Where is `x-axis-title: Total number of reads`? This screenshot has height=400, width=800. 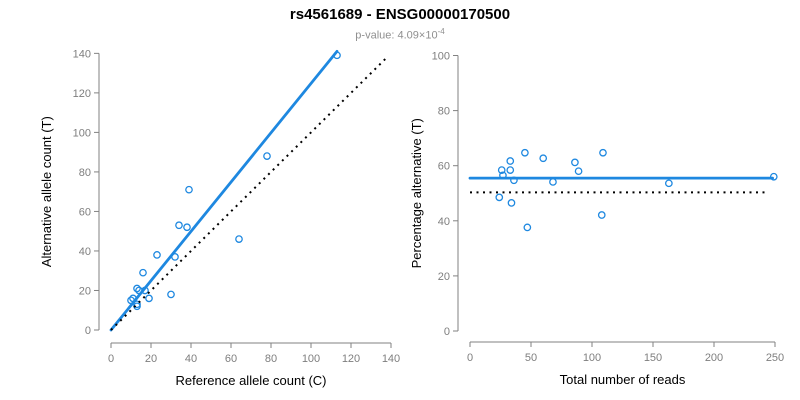
x-axis-title: Total number of reads is located at coordinates (623, 379).